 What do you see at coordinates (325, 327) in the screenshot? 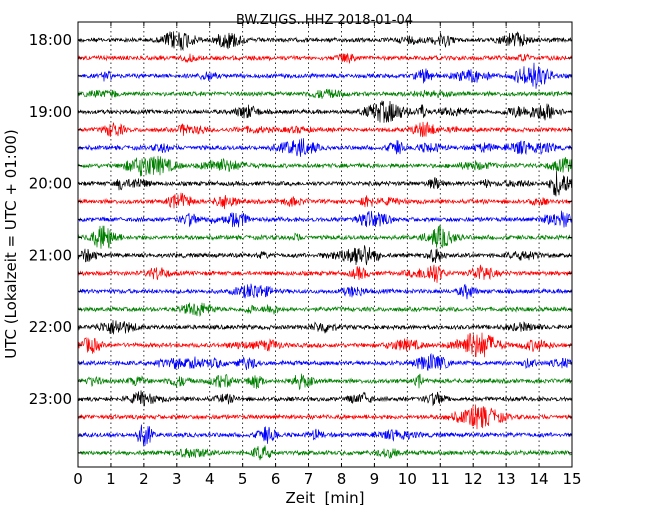
I see `trace-22:00` at bounding box center [325, 327].